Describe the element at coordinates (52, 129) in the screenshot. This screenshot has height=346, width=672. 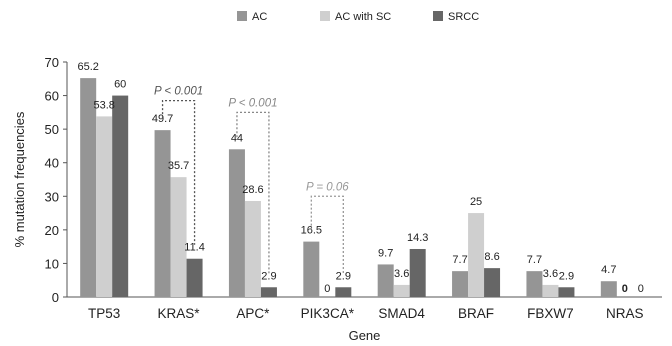
I see `y-tick-label-50: 50` at that location.